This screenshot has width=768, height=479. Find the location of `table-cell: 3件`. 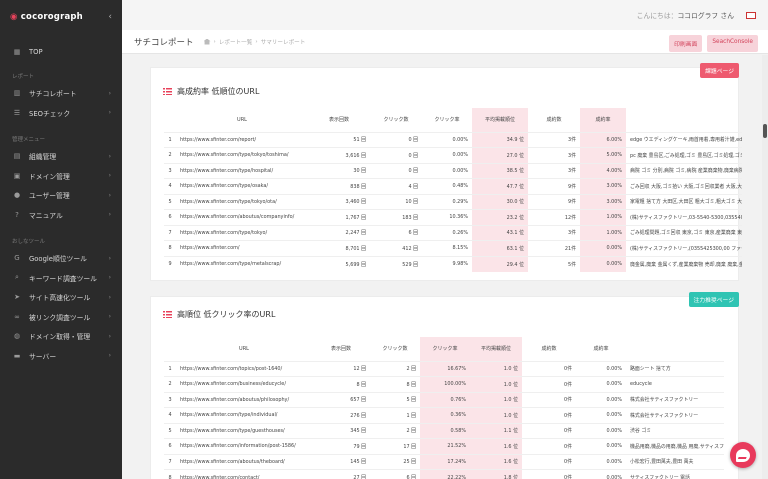

table-cell: 3件 is located at coordinates (554, 232).